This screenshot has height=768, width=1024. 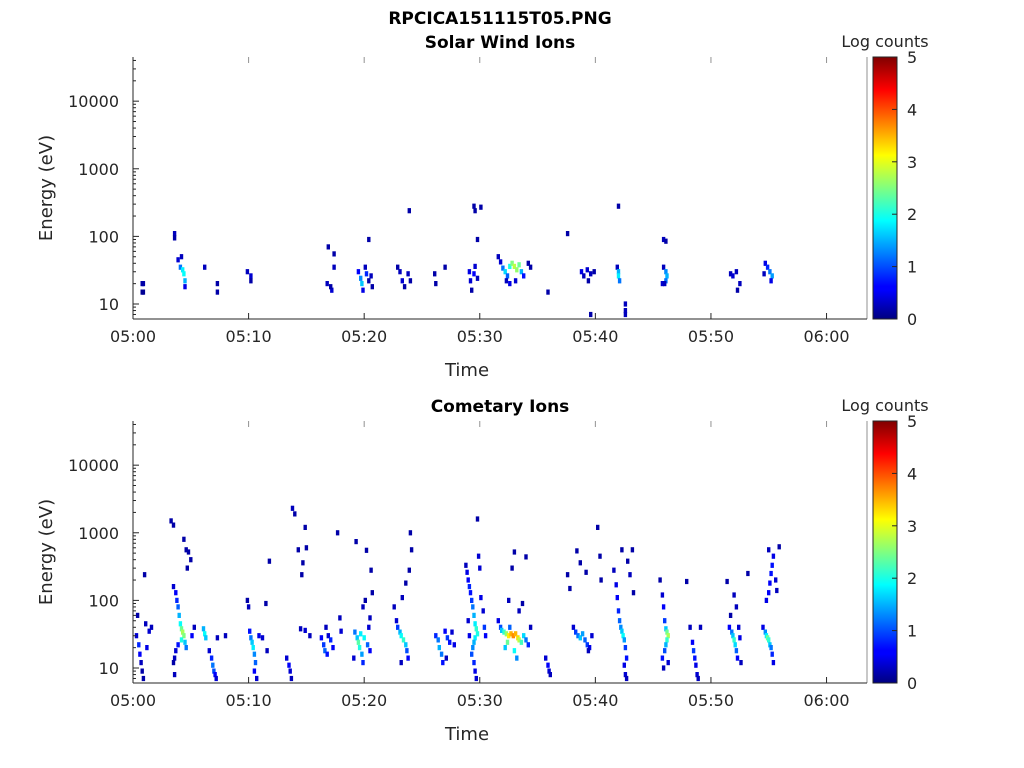 What do you see at coordinates (711, 336) in the screenshot?
I see `x-tick-label: 05:50` at bounding box center [711, 336].